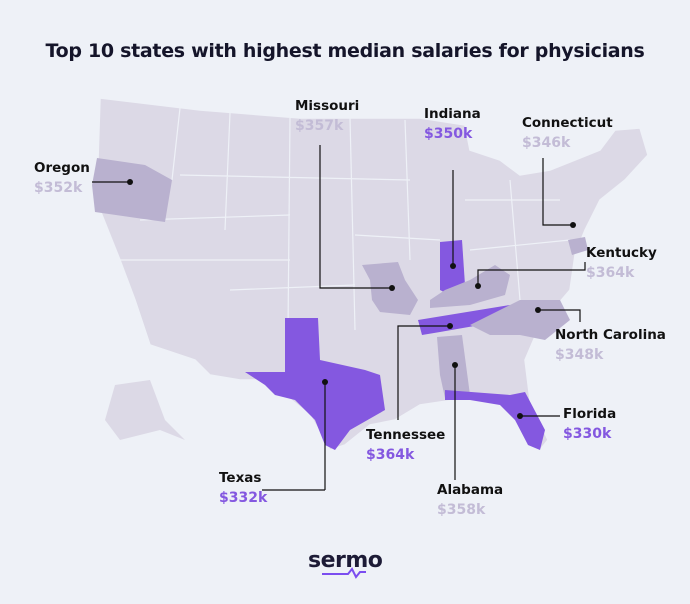 The image size is (690, 604). What do you see at coordinates (62, 168) in the screenshot?
I see `state-name: Oregon` at bounding box center [62, 168].